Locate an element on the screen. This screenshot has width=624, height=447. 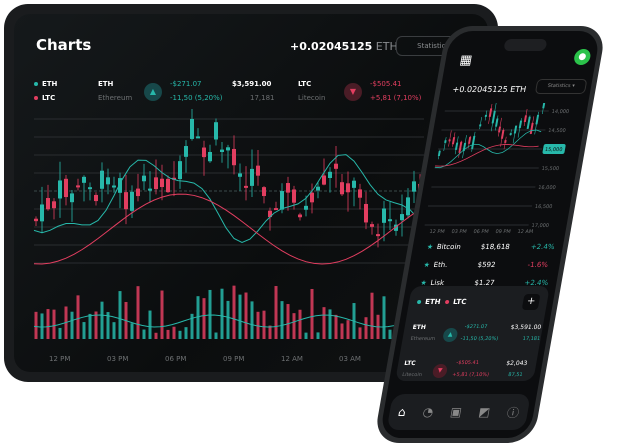
home-icon: ⌂ is located at coordinates (402, 412).